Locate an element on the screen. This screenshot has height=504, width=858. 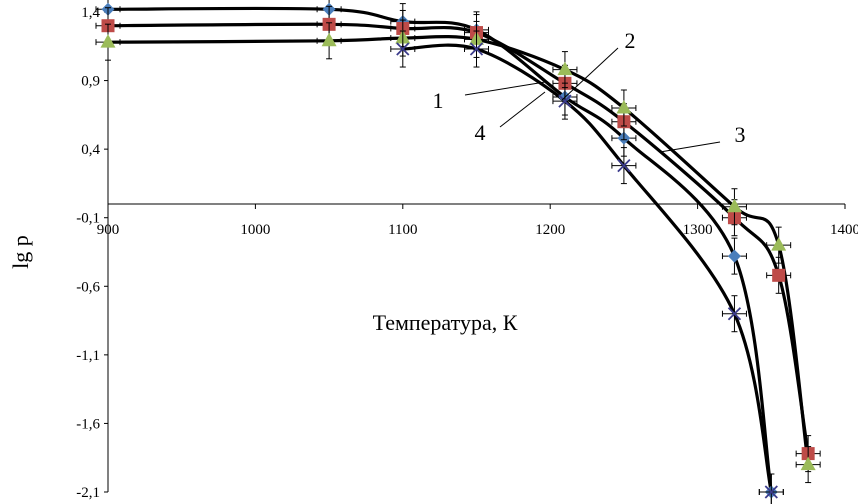
x-tick-label: 1100 is located at coordinates (402, 230).